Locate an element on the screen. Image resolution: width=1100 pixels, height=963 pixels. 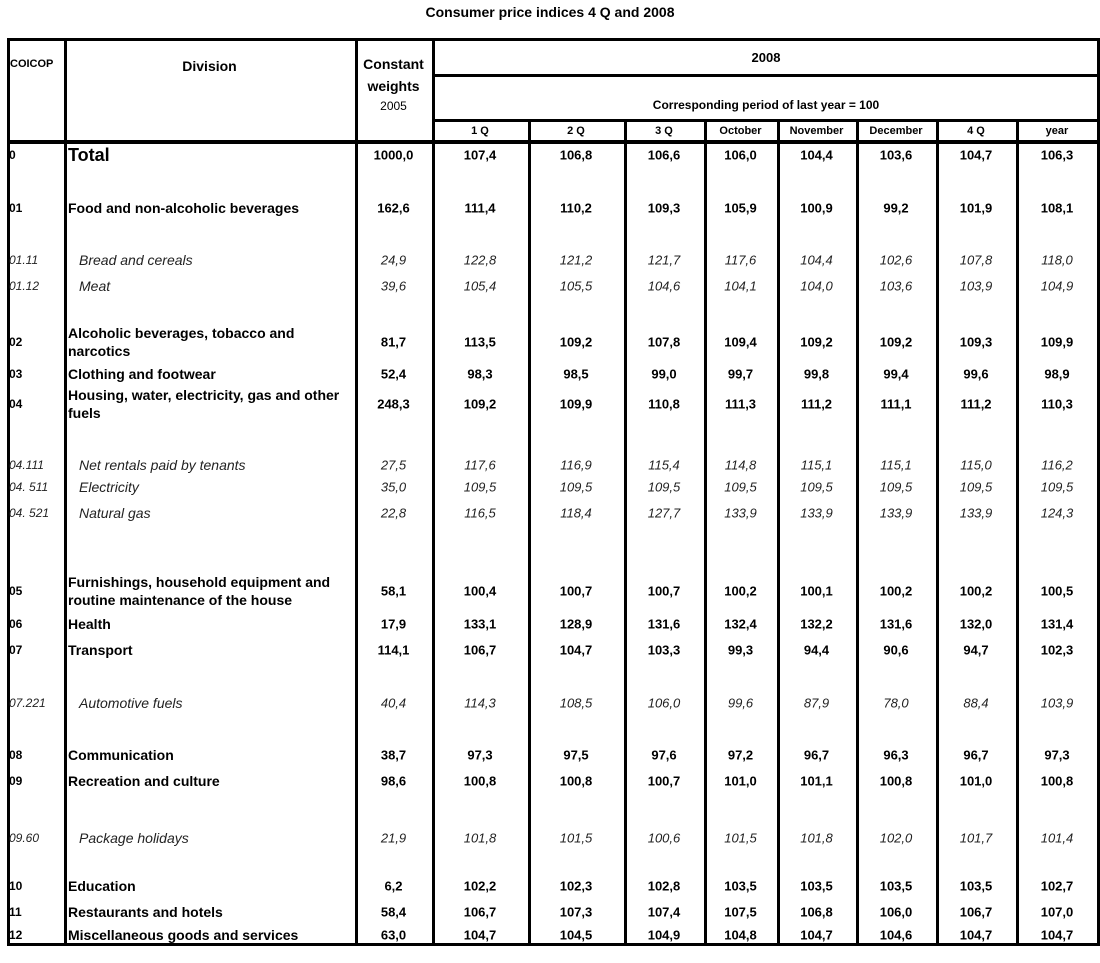
row-value: 104,1 is located at coordinates (740, 286).